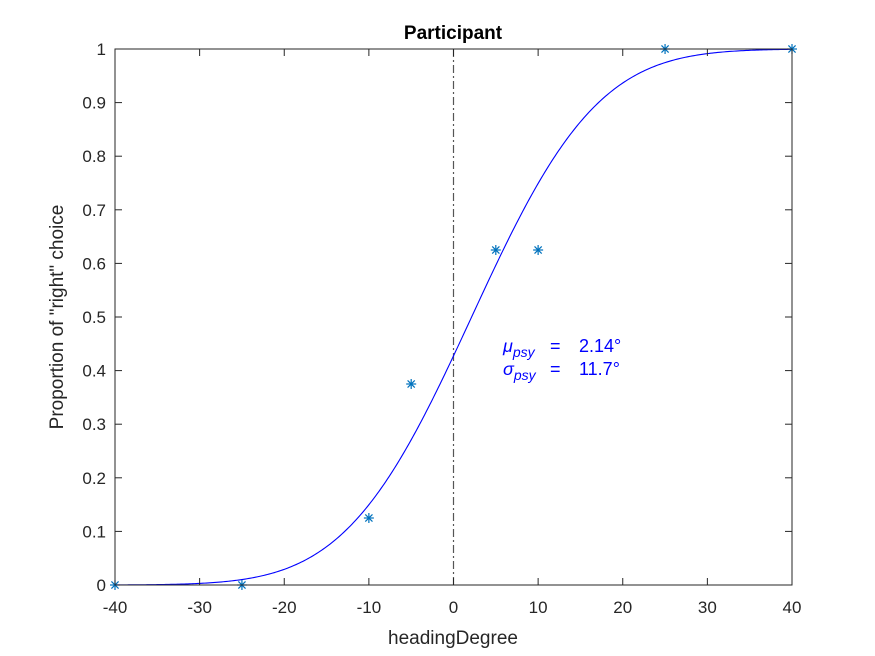 The height and width of the screenshot is (656, 875). I want to click on mu-subscript: psy, so click(524, 352).